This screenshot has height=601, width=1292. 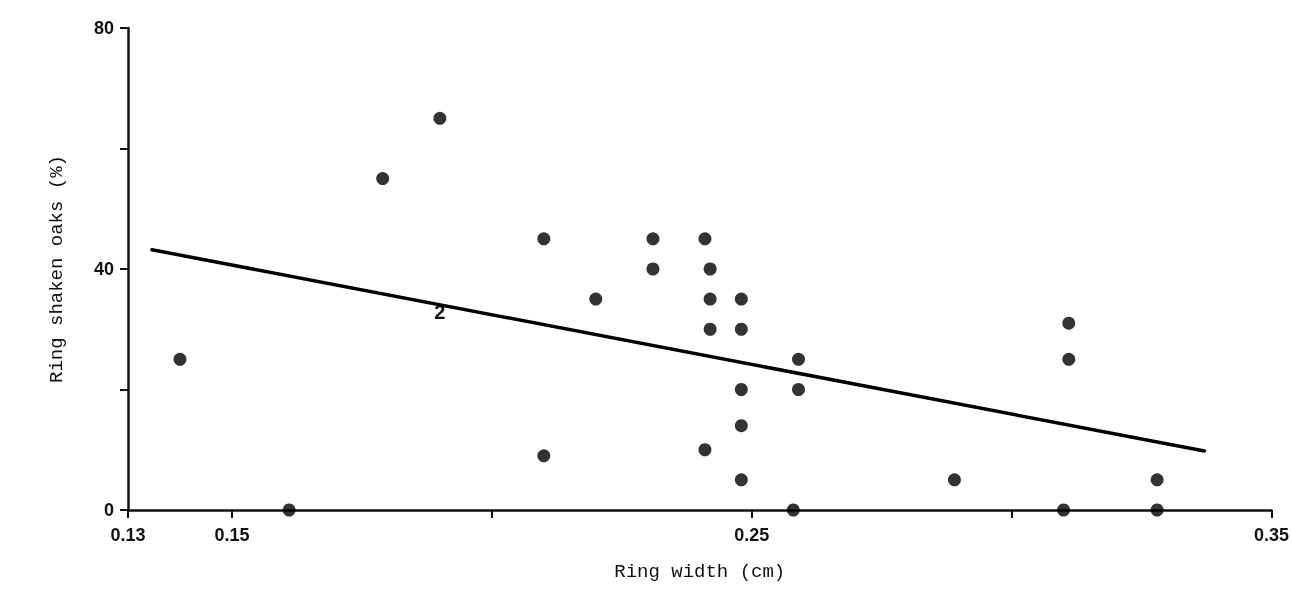 I want to click on y-axis-title: Ring shaken oaks (%), so click(x=56, y=269).